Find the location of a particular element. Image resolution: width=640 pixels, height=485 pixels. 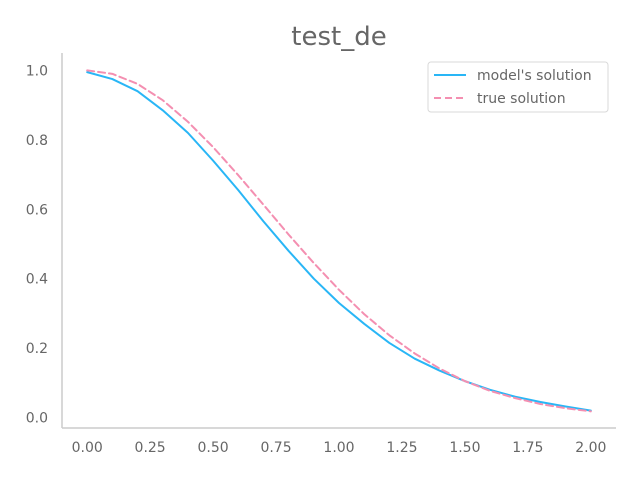

x-tick-label: 0.50 is located at coordinates (213, 448).